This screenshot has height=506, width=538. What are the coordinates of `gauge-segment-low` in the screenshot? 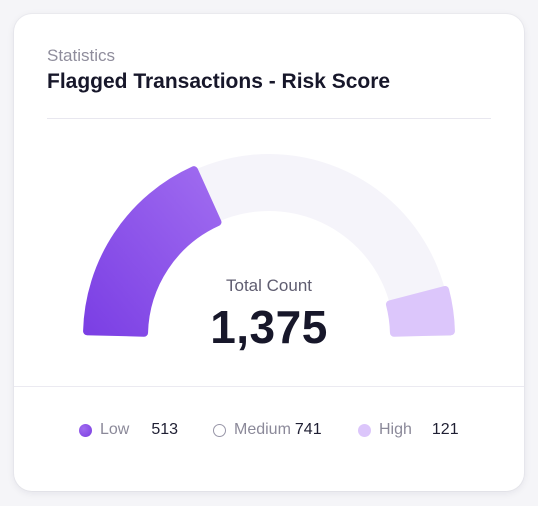 It's located at (152, 251).